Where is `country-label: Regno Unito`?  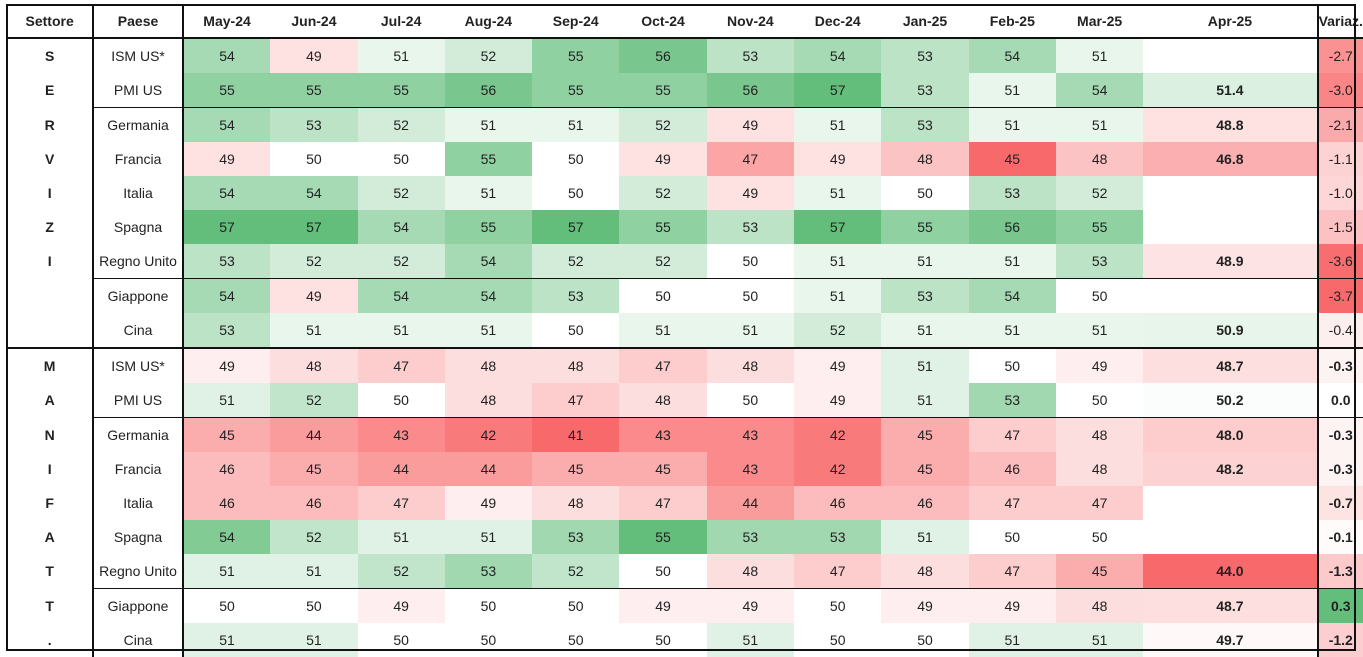 country-label: Regno Unito is located at coordinates (138, 571).